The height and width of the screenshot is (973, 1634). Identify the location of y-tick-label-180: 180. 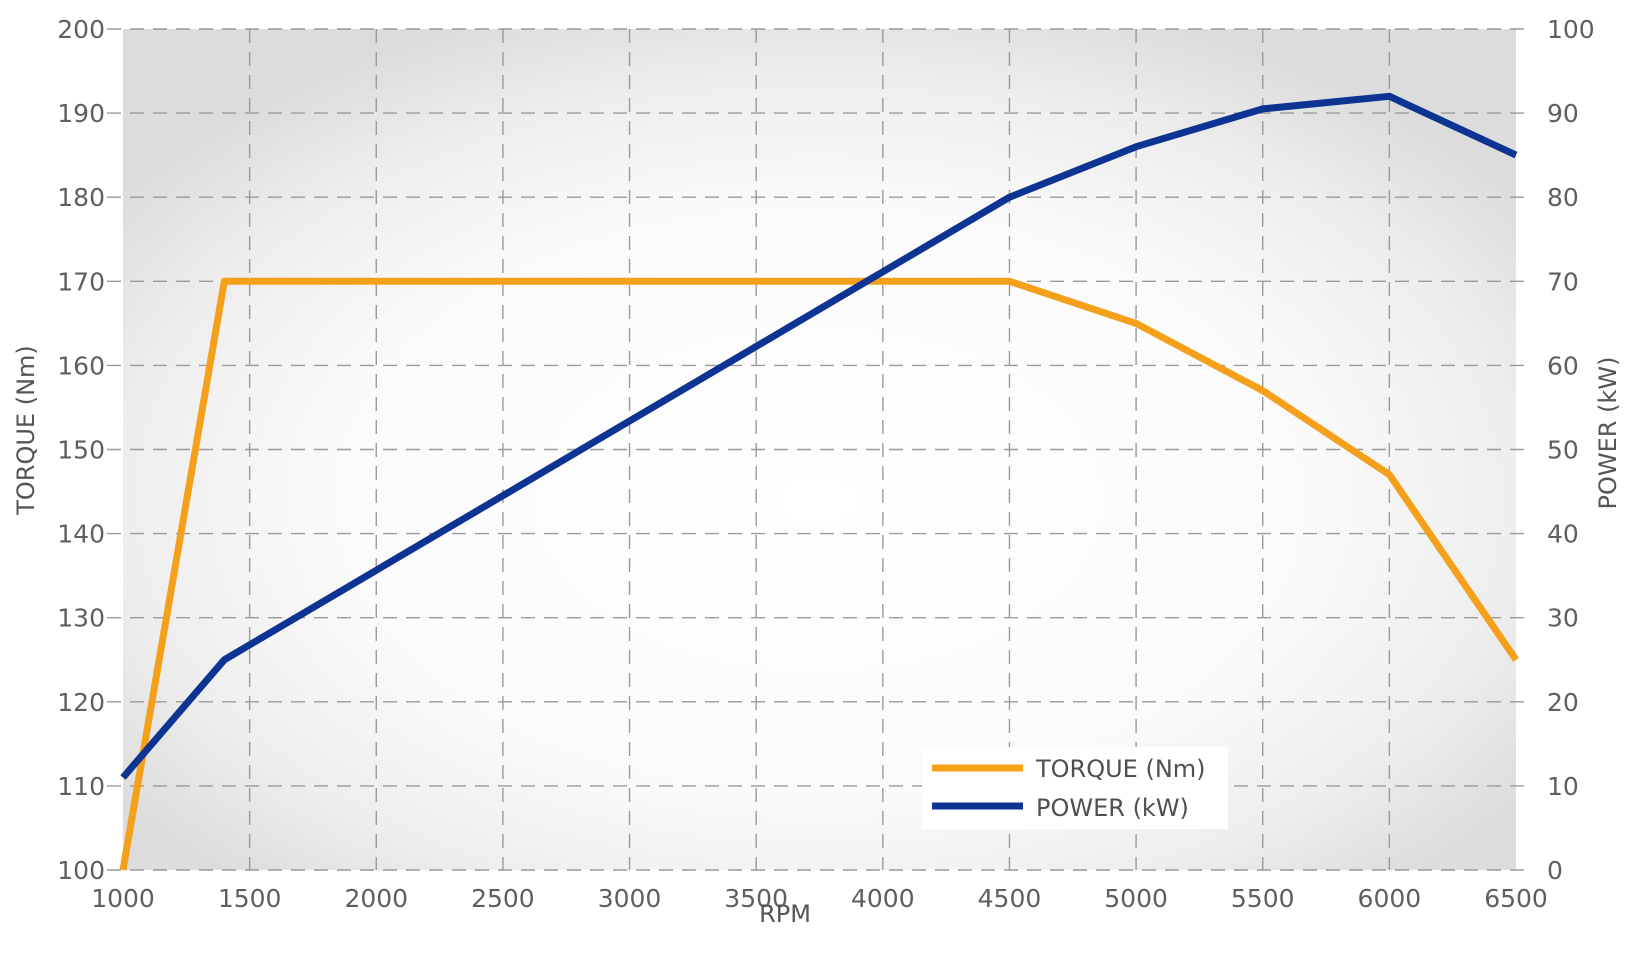
(81, 197).